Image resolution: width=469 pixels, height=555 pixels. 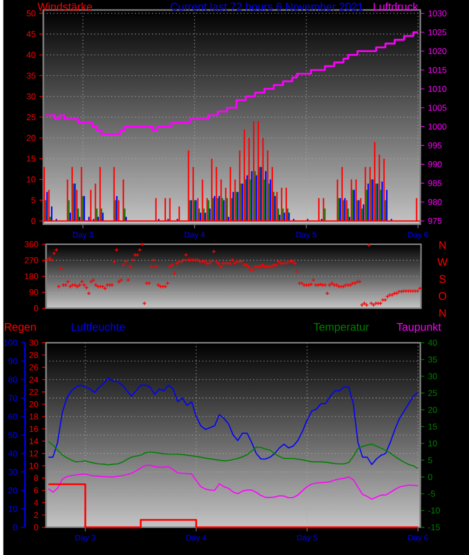 I want to click on y3-tick-label: 16, so click(x=34, y=429).